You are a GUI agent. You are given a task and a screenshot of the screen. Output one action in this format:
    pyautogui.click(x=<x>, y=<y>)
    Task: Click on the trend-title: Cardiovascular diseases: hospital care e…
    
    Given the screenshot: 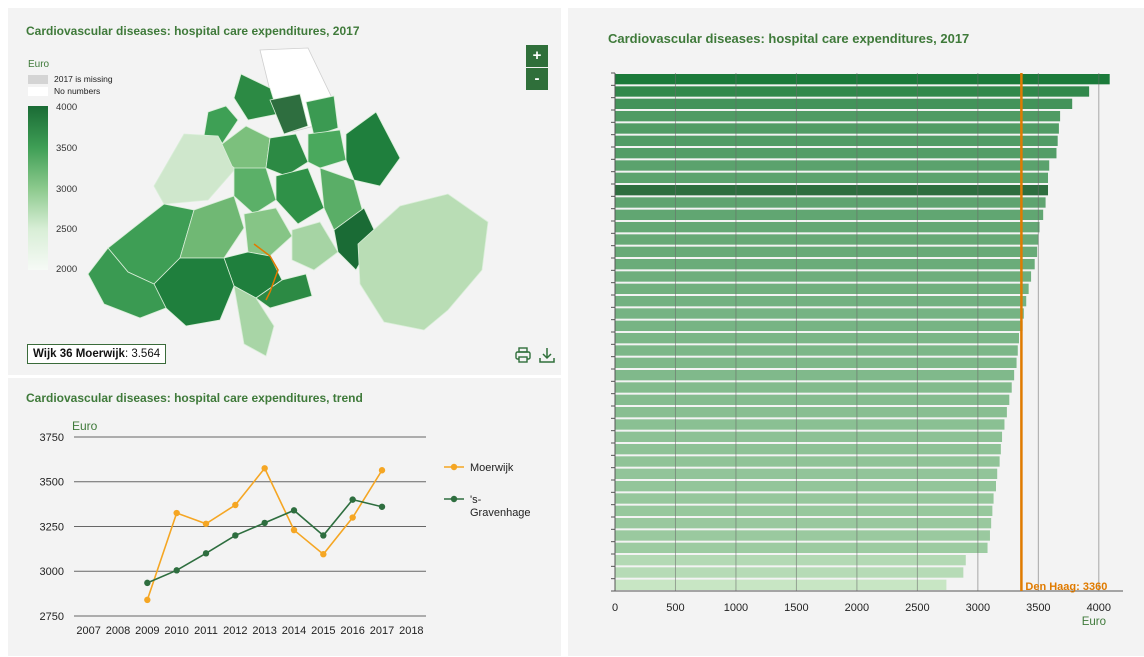 What is the action you would take?
    pyautogui.click(x=194, y=398)
    